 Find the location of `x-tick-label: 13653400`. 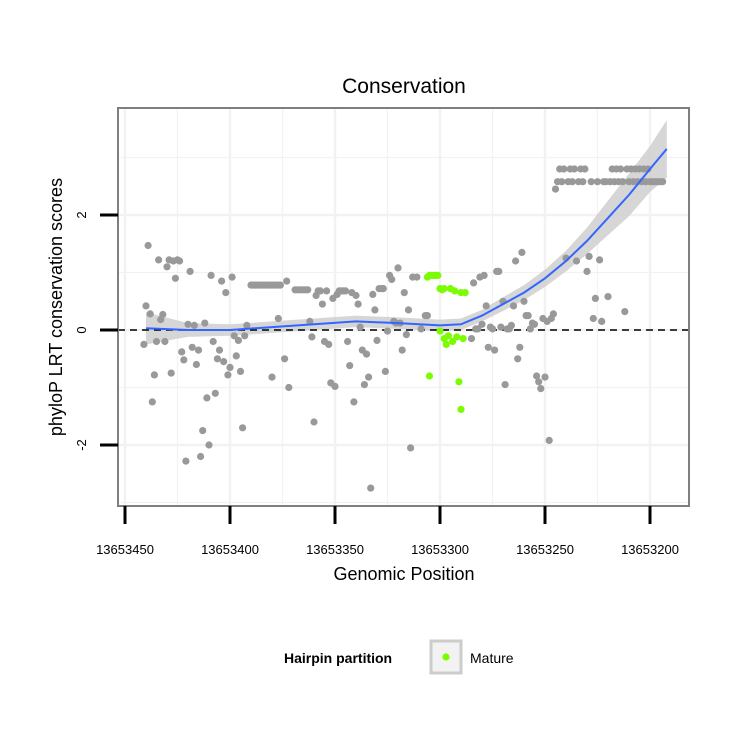

x-tick-label: 13653400 is located at coordinates (230, 549).